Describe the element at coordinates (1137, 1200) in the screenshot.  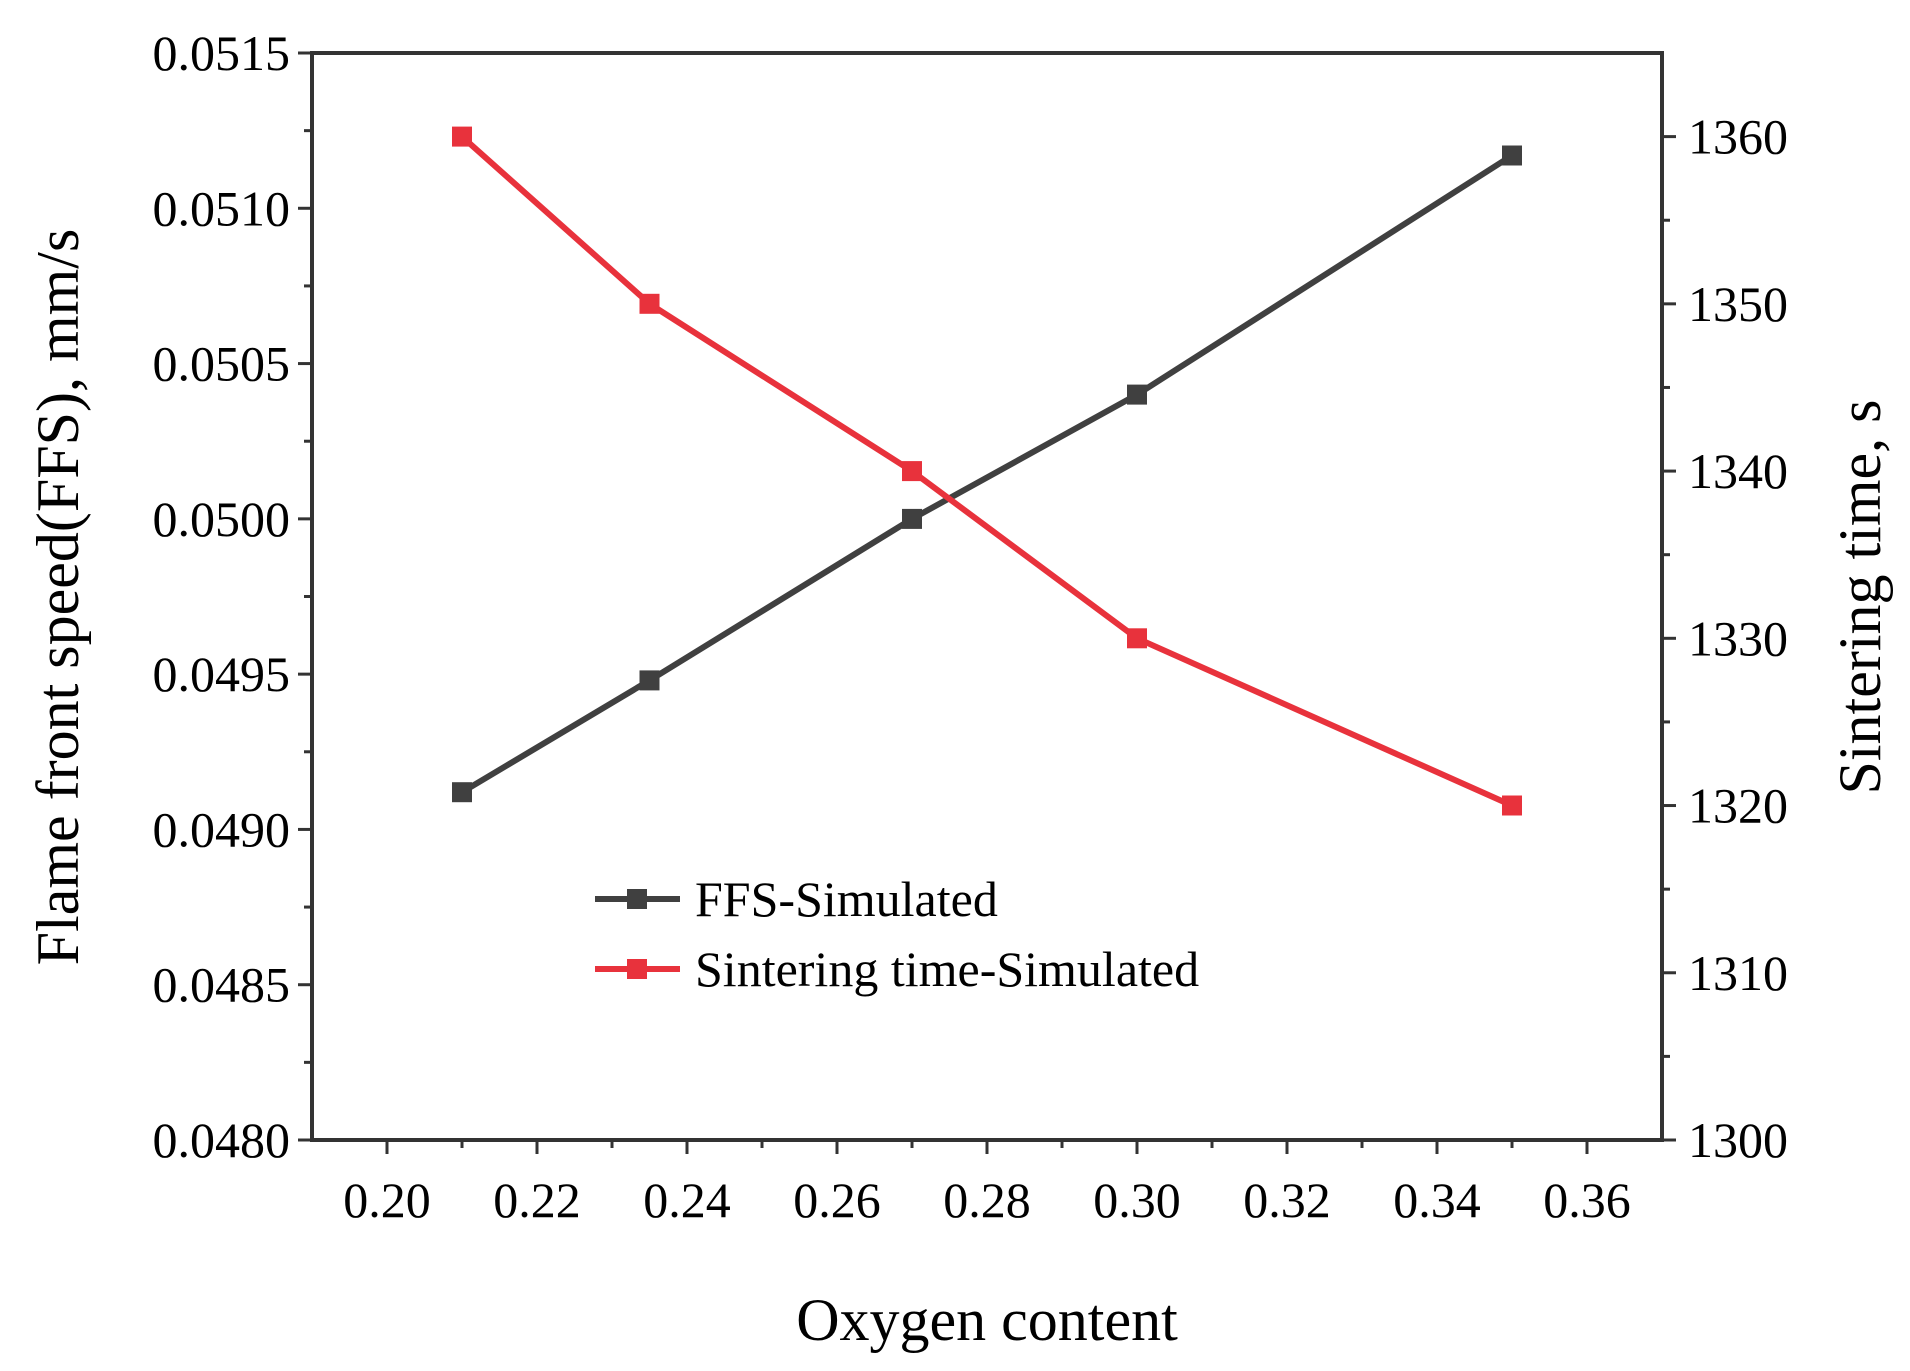
I see `x-tick-label: 0.30` at that location.